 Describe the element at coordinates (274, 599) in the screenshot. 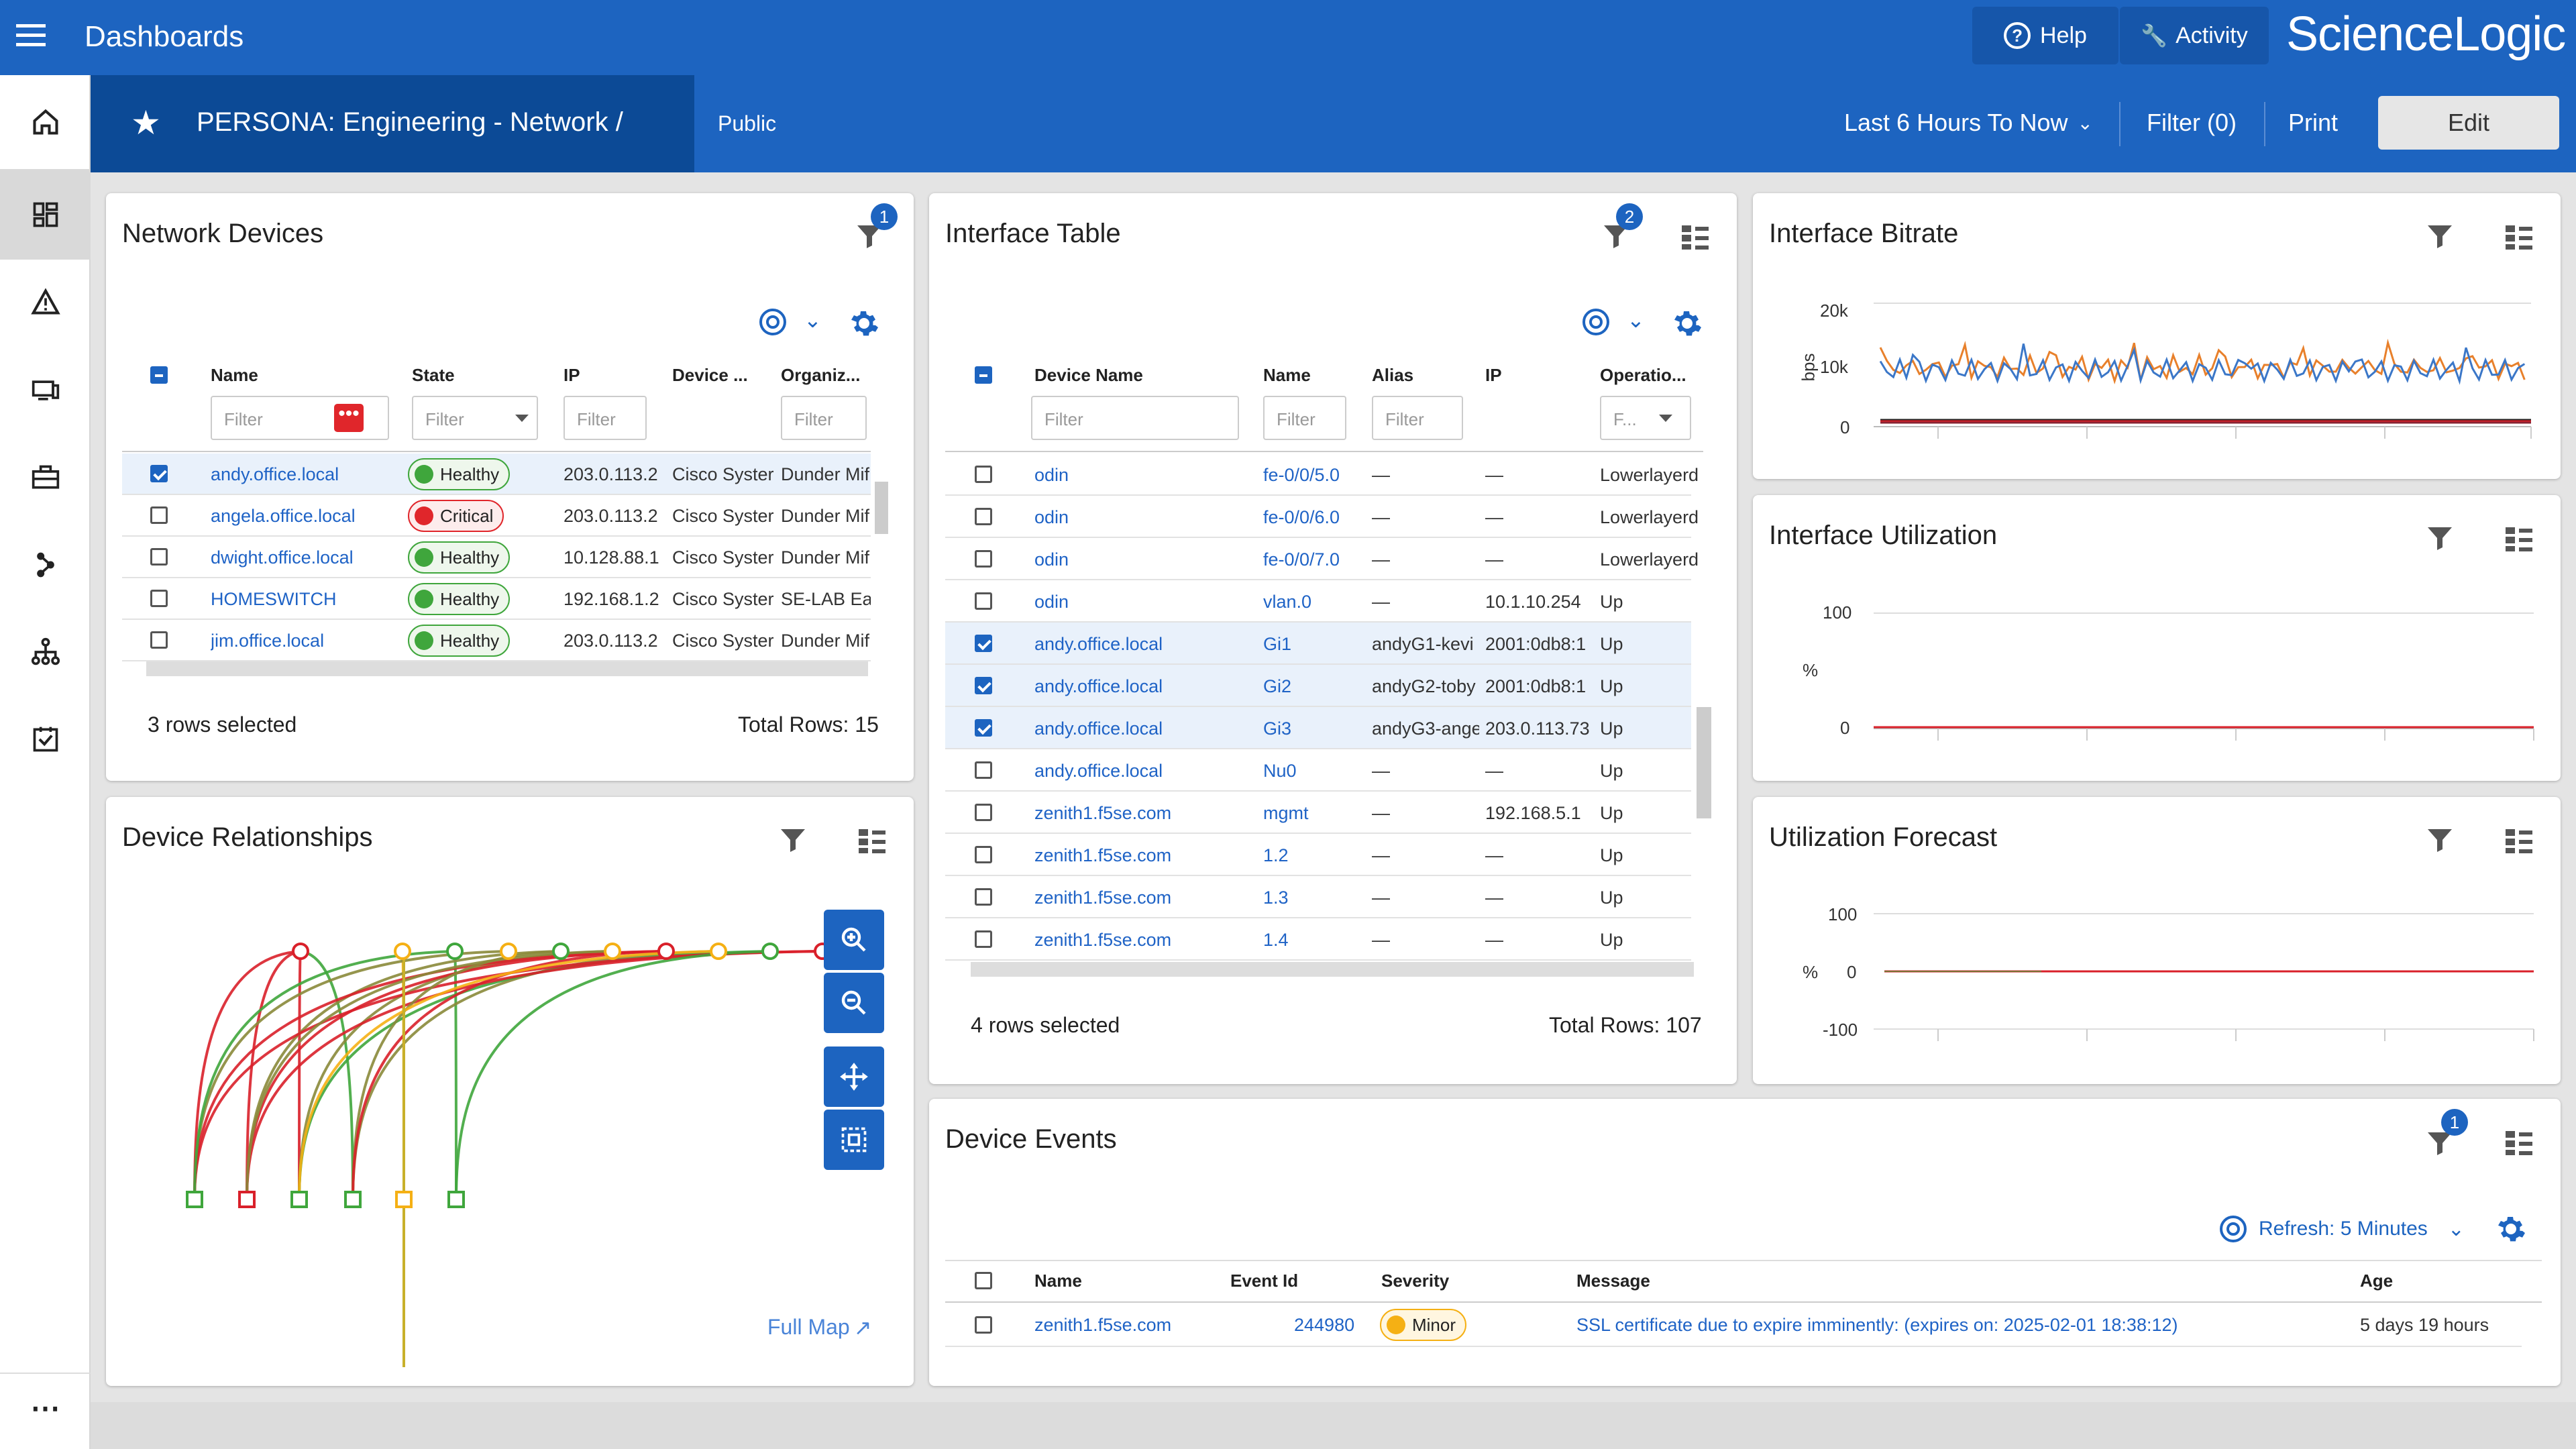

I see `device-name: HOMESWITCH` at that location.